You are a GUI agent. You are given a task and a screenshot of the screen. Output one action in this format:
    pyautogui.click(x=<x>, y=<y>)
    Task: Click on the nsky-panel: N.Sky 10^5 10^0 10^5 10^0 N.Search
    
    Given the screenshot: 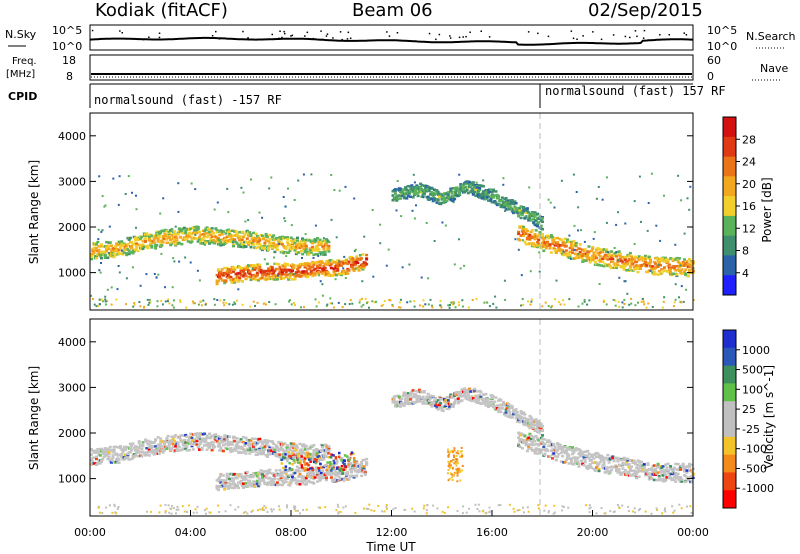 What is the action you would take?
    pyautogui.click(x=400, y=38)
    